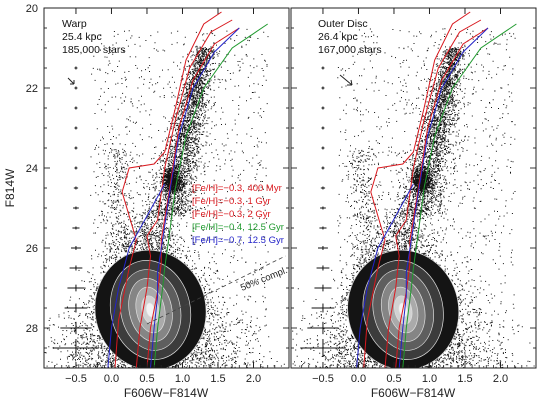 This screenshot has height=408, width=560. I want to click on arrow-head-left, so click(72, 82).